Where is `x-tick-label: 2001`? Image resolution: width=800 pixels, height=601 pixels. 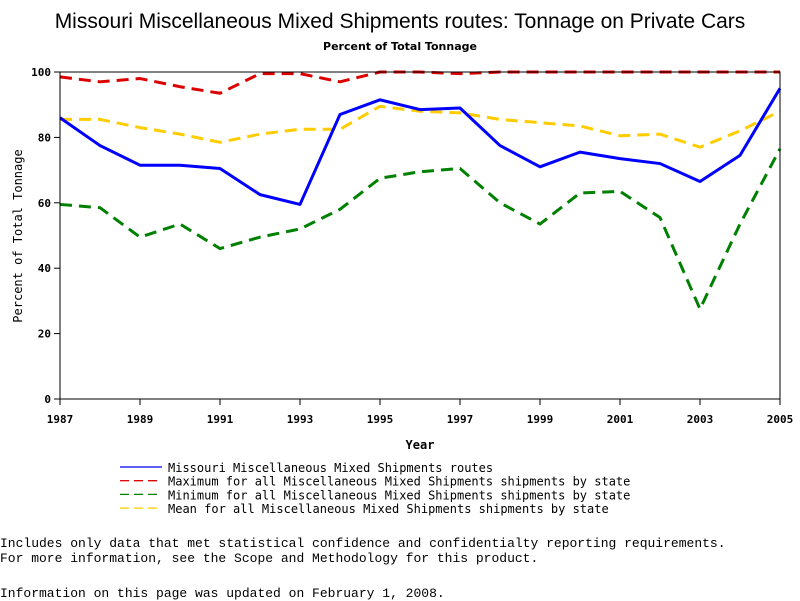
x-tick-label: 2001 is located at coordinates (620, 419).